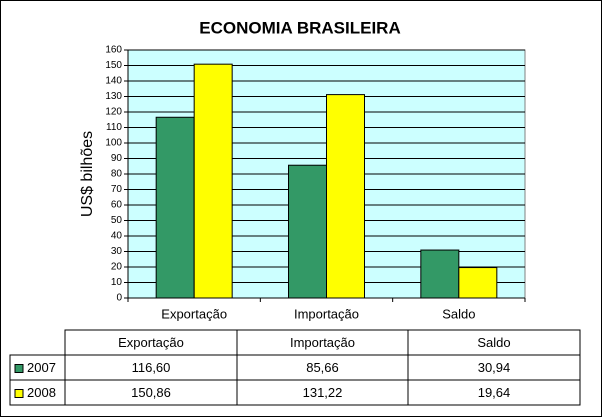  I want to click on chart-title: ECONOMIA BRASILEIRA, so click(300, 27).